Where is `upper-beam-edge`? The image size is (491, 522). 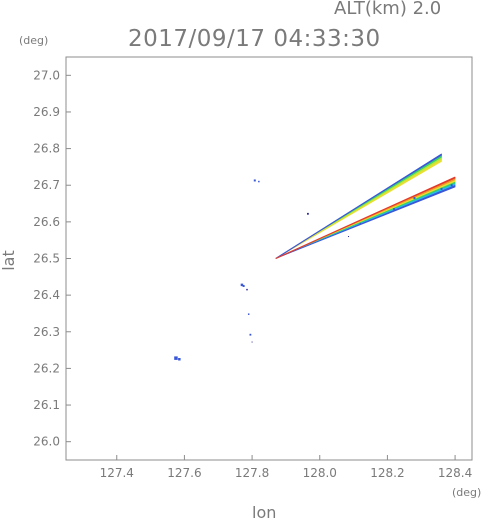
upper-beam-edge is located at coordinates (358, 206).